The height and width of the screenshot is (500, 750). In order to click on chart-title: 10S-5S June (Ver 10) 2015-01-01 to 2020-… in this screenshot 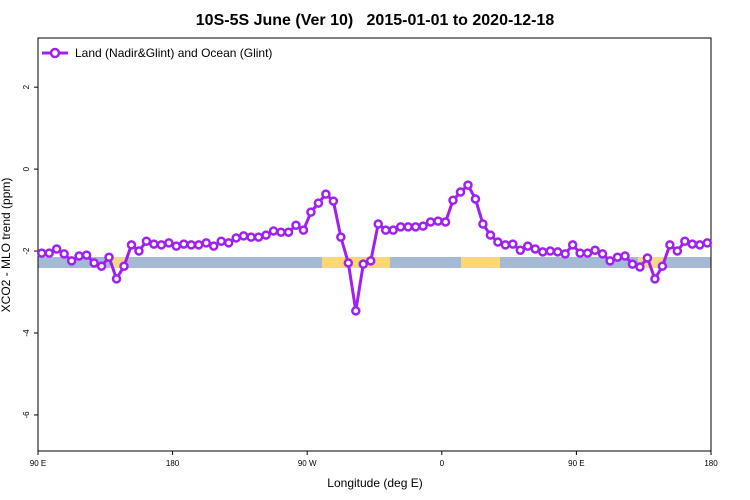, I will do `click(375, 20)`.